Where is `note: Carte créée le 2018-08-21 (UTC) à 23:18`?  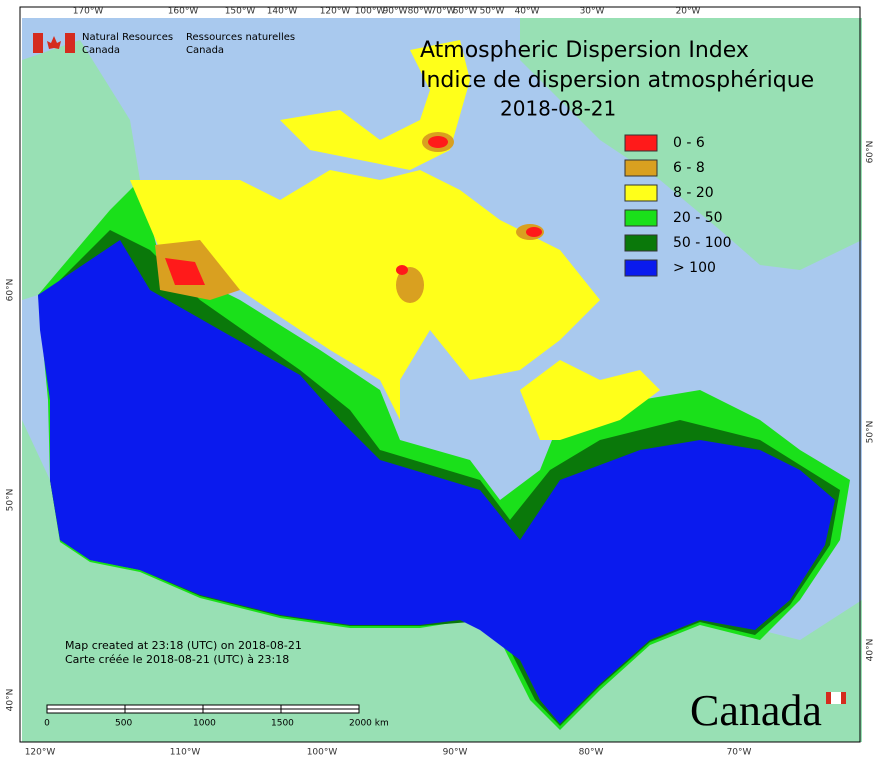
note: Carte créée le 2018-08-21 (UTC) à 23:18 is located at coordinates (177, 659).